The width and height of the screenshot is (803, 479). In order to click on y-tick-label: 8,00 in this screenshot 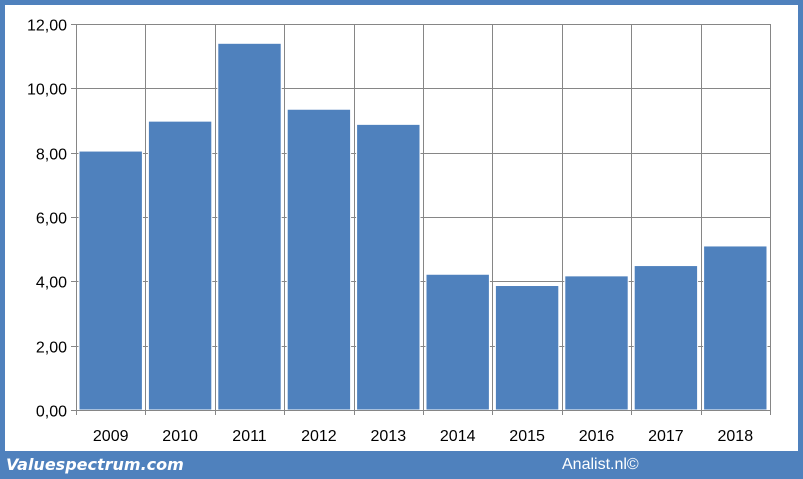, I will do `click(51, 155)`.